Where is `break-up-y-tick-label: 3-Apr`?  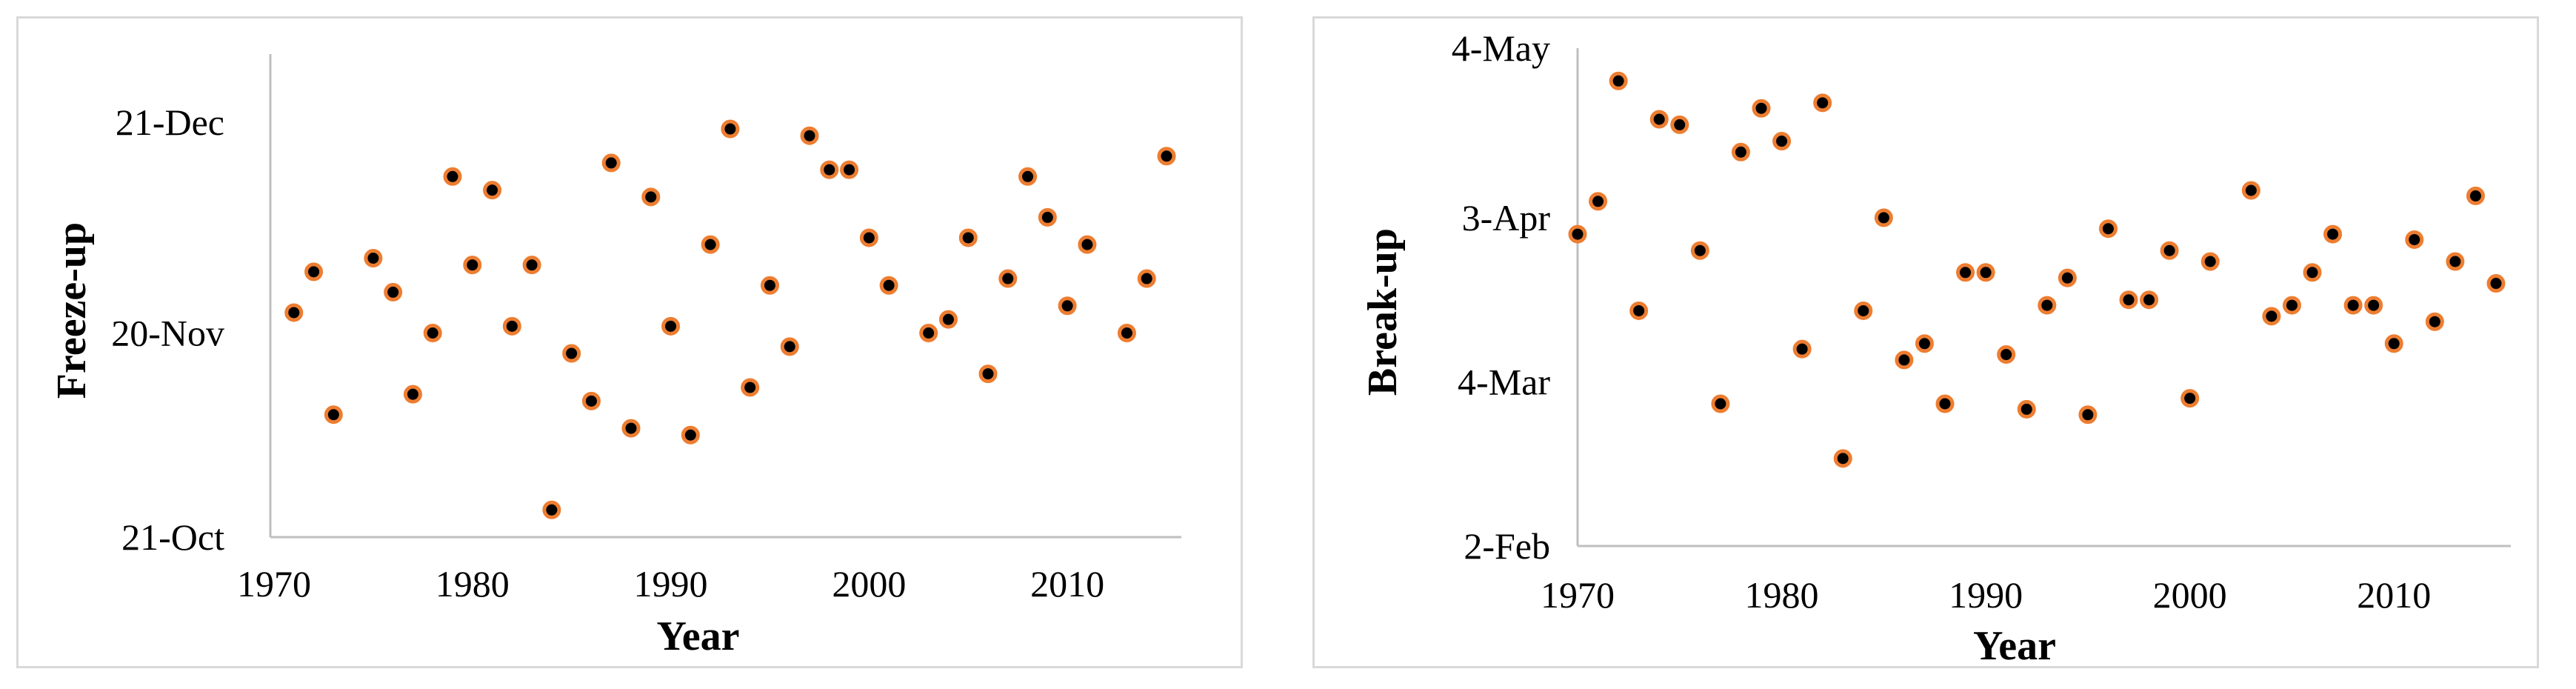 break-up-y-tick-label: 3-Apr is located at coordinates (1506, 218).